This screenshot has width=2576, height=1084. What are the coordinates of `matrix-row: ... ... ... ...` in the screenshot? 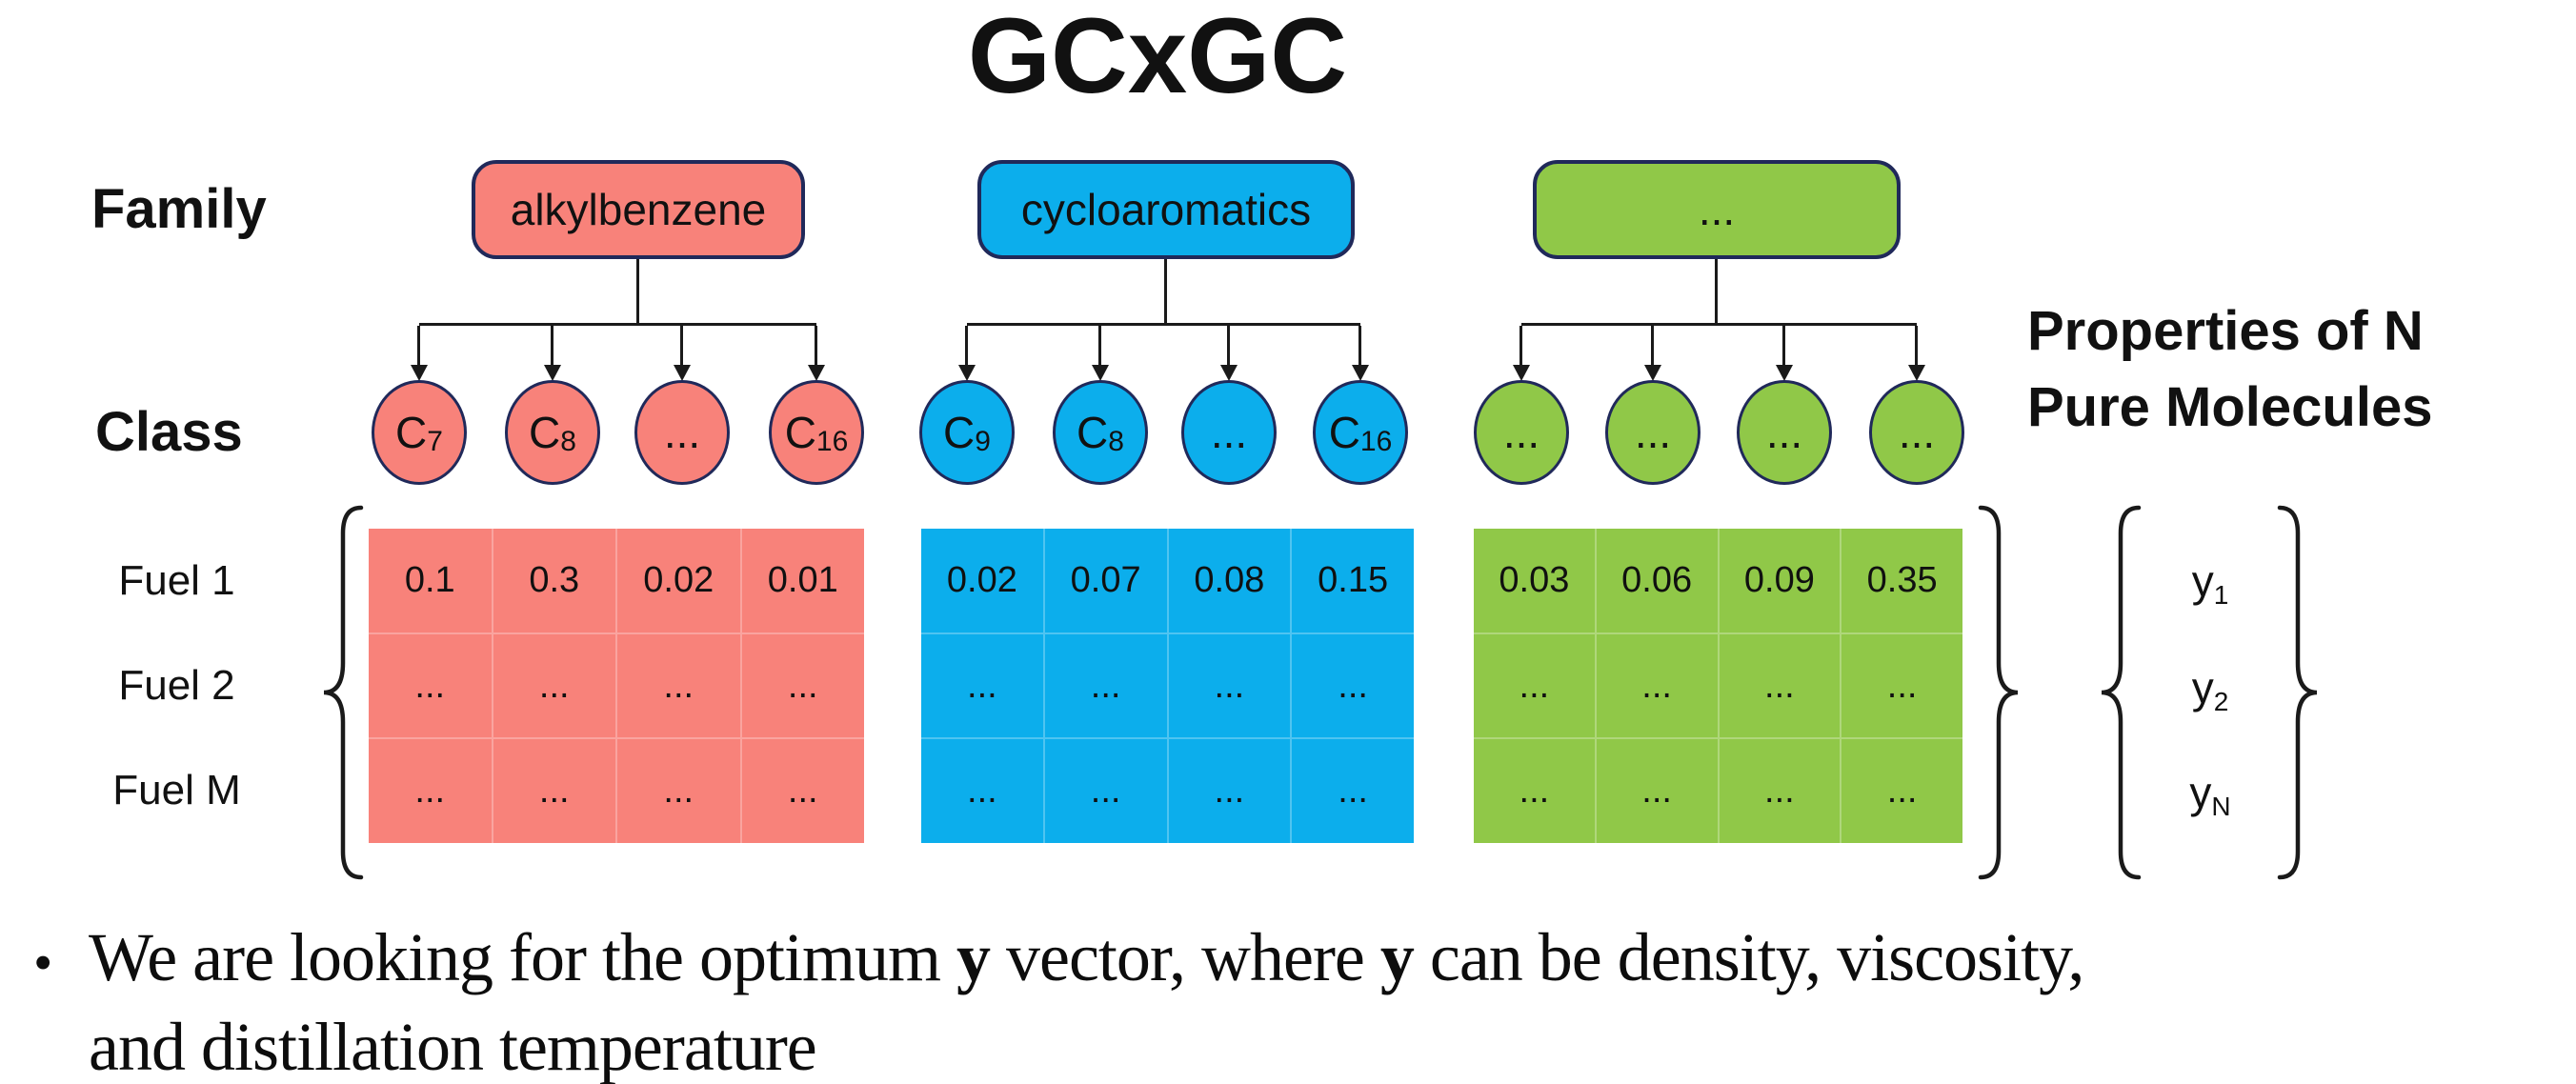 It's located at (616, 686).